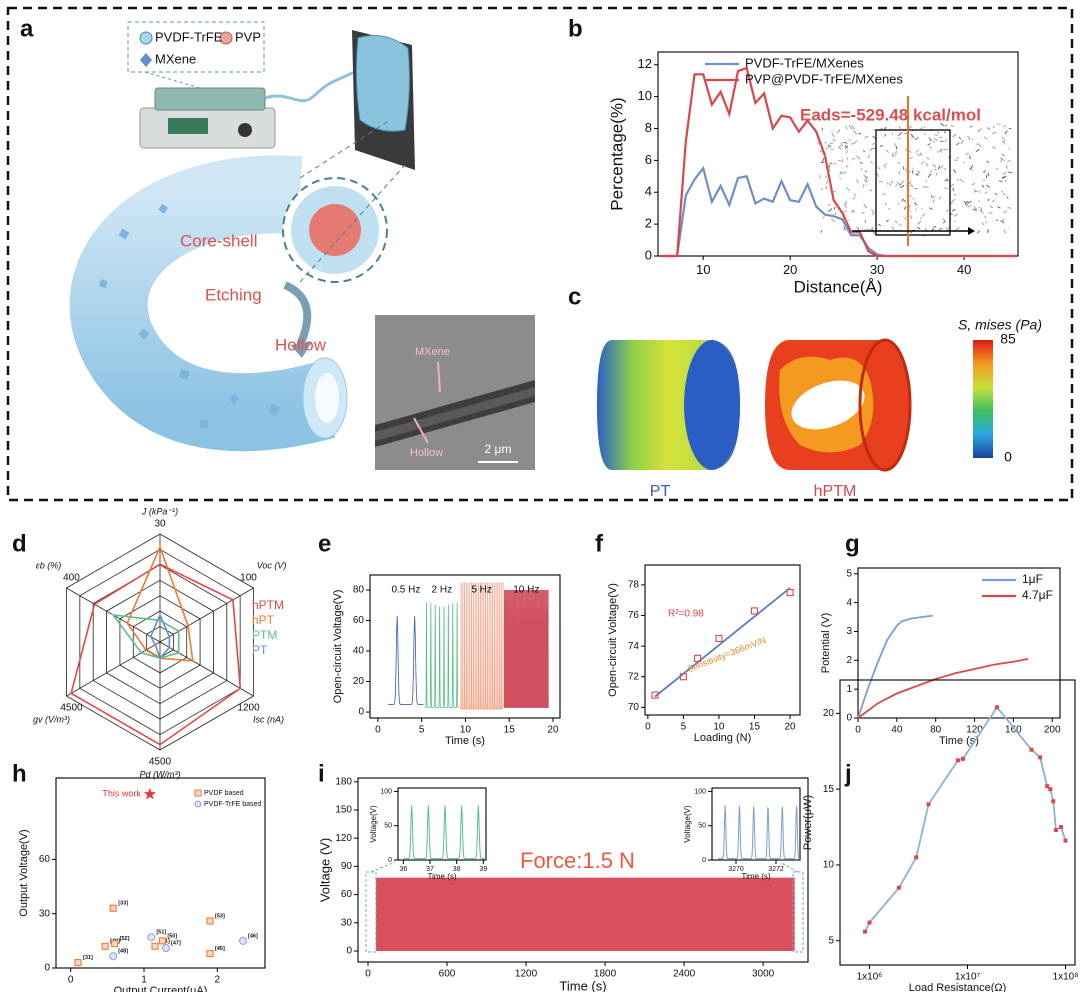 The width and height of the screenshot is (1080, 992). What do you see at coordinates (852, 543) in the screenshot?
I see `panel-label: g` at bounding box center [852, 543].